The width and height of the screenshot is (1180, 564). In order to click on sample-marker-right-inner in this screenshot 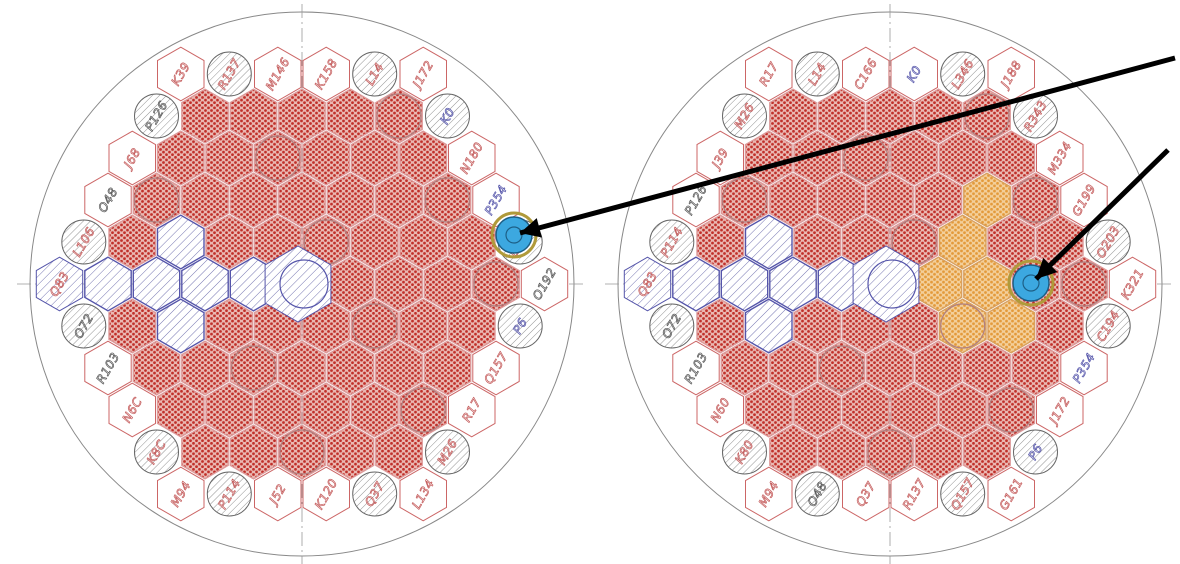, I will do `click(1031, 283)`.